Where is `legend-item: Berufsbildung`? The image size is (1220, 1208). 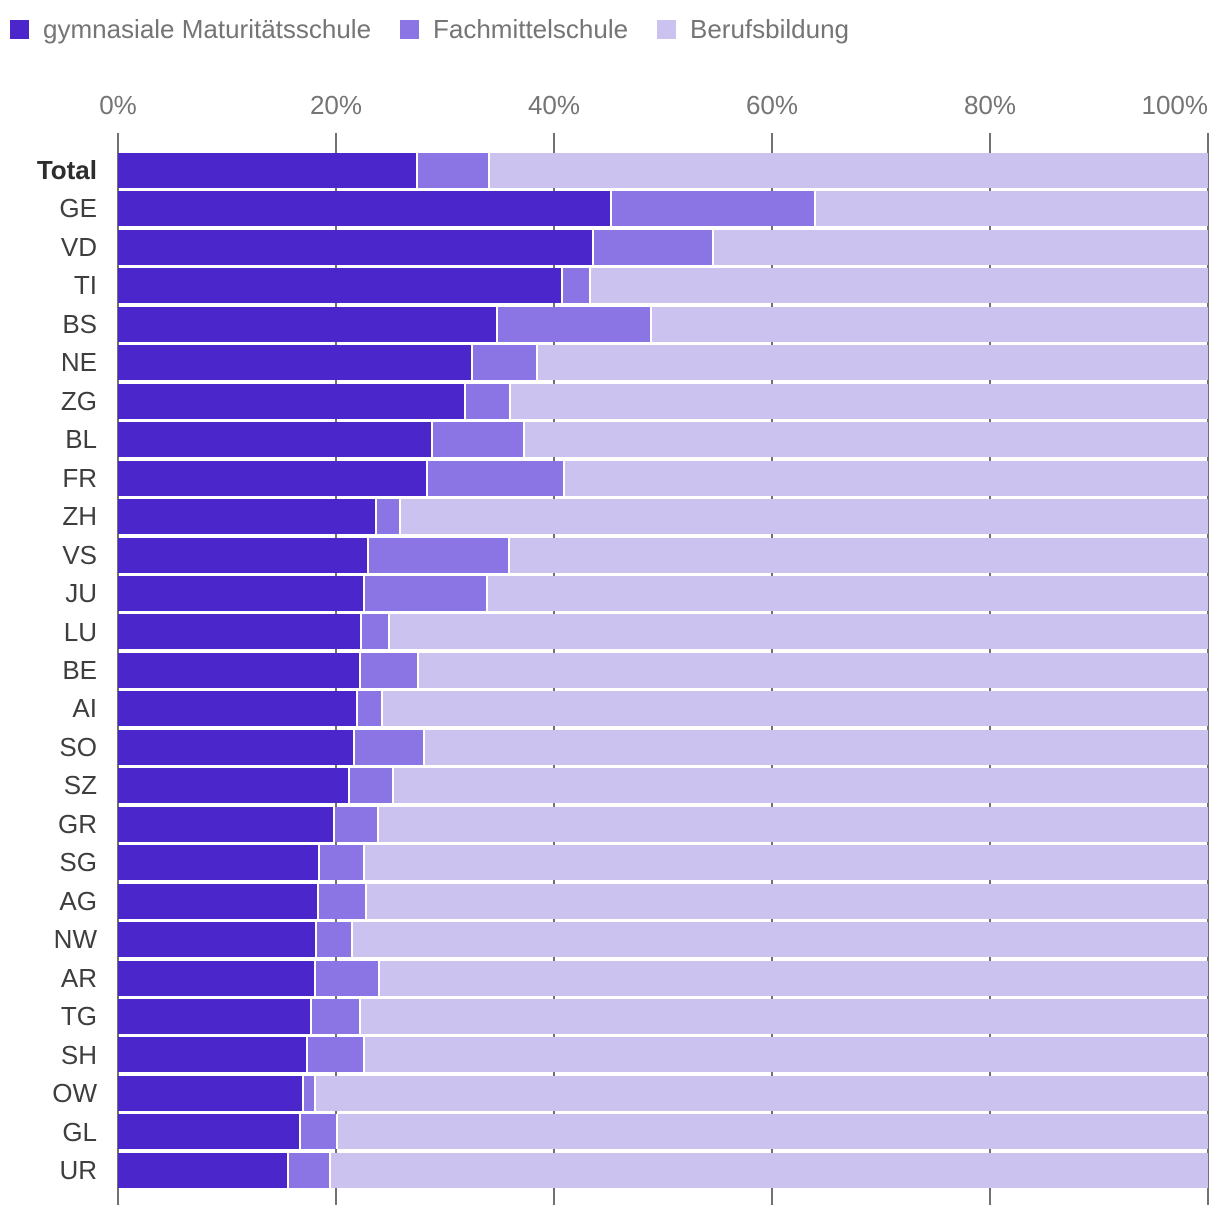 legend-item: Berufsbildung is located at coordinates (753, 29).